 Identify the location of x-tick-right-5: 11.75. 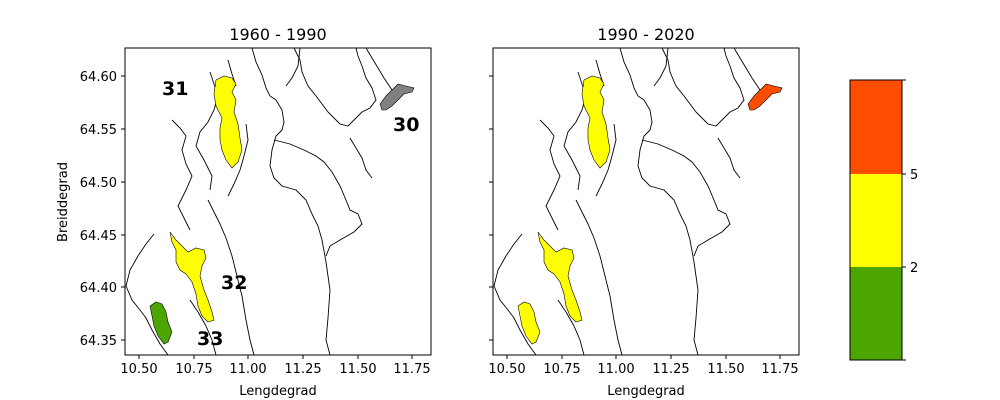
(780, 366).